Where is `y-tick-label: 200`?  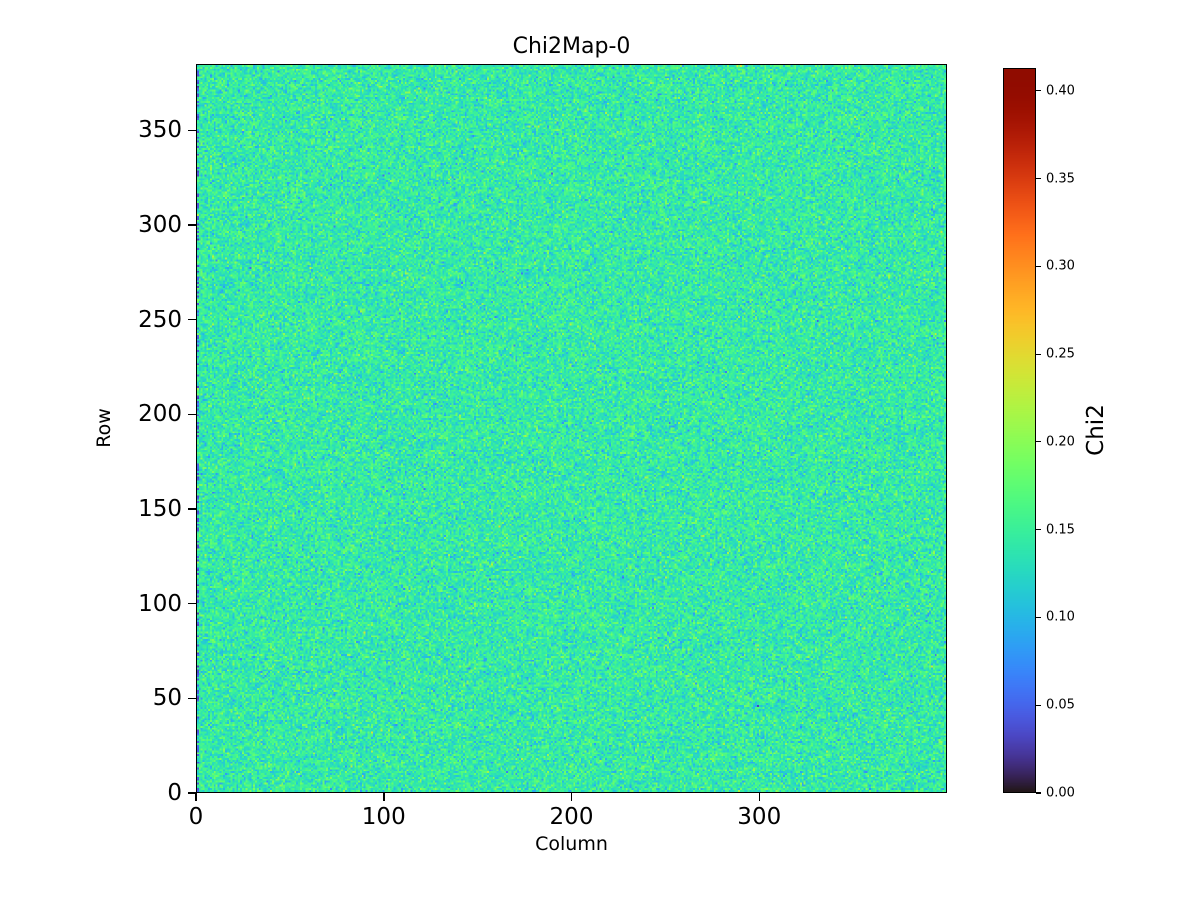 y-tick-label: 200 is located at coordinates (160, 414).